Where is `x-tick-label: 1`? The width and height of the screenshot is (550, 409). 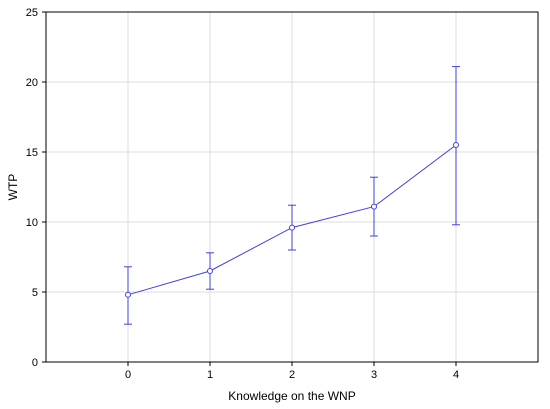
x-tick-label: 1 is located at coordinates (210, 375).